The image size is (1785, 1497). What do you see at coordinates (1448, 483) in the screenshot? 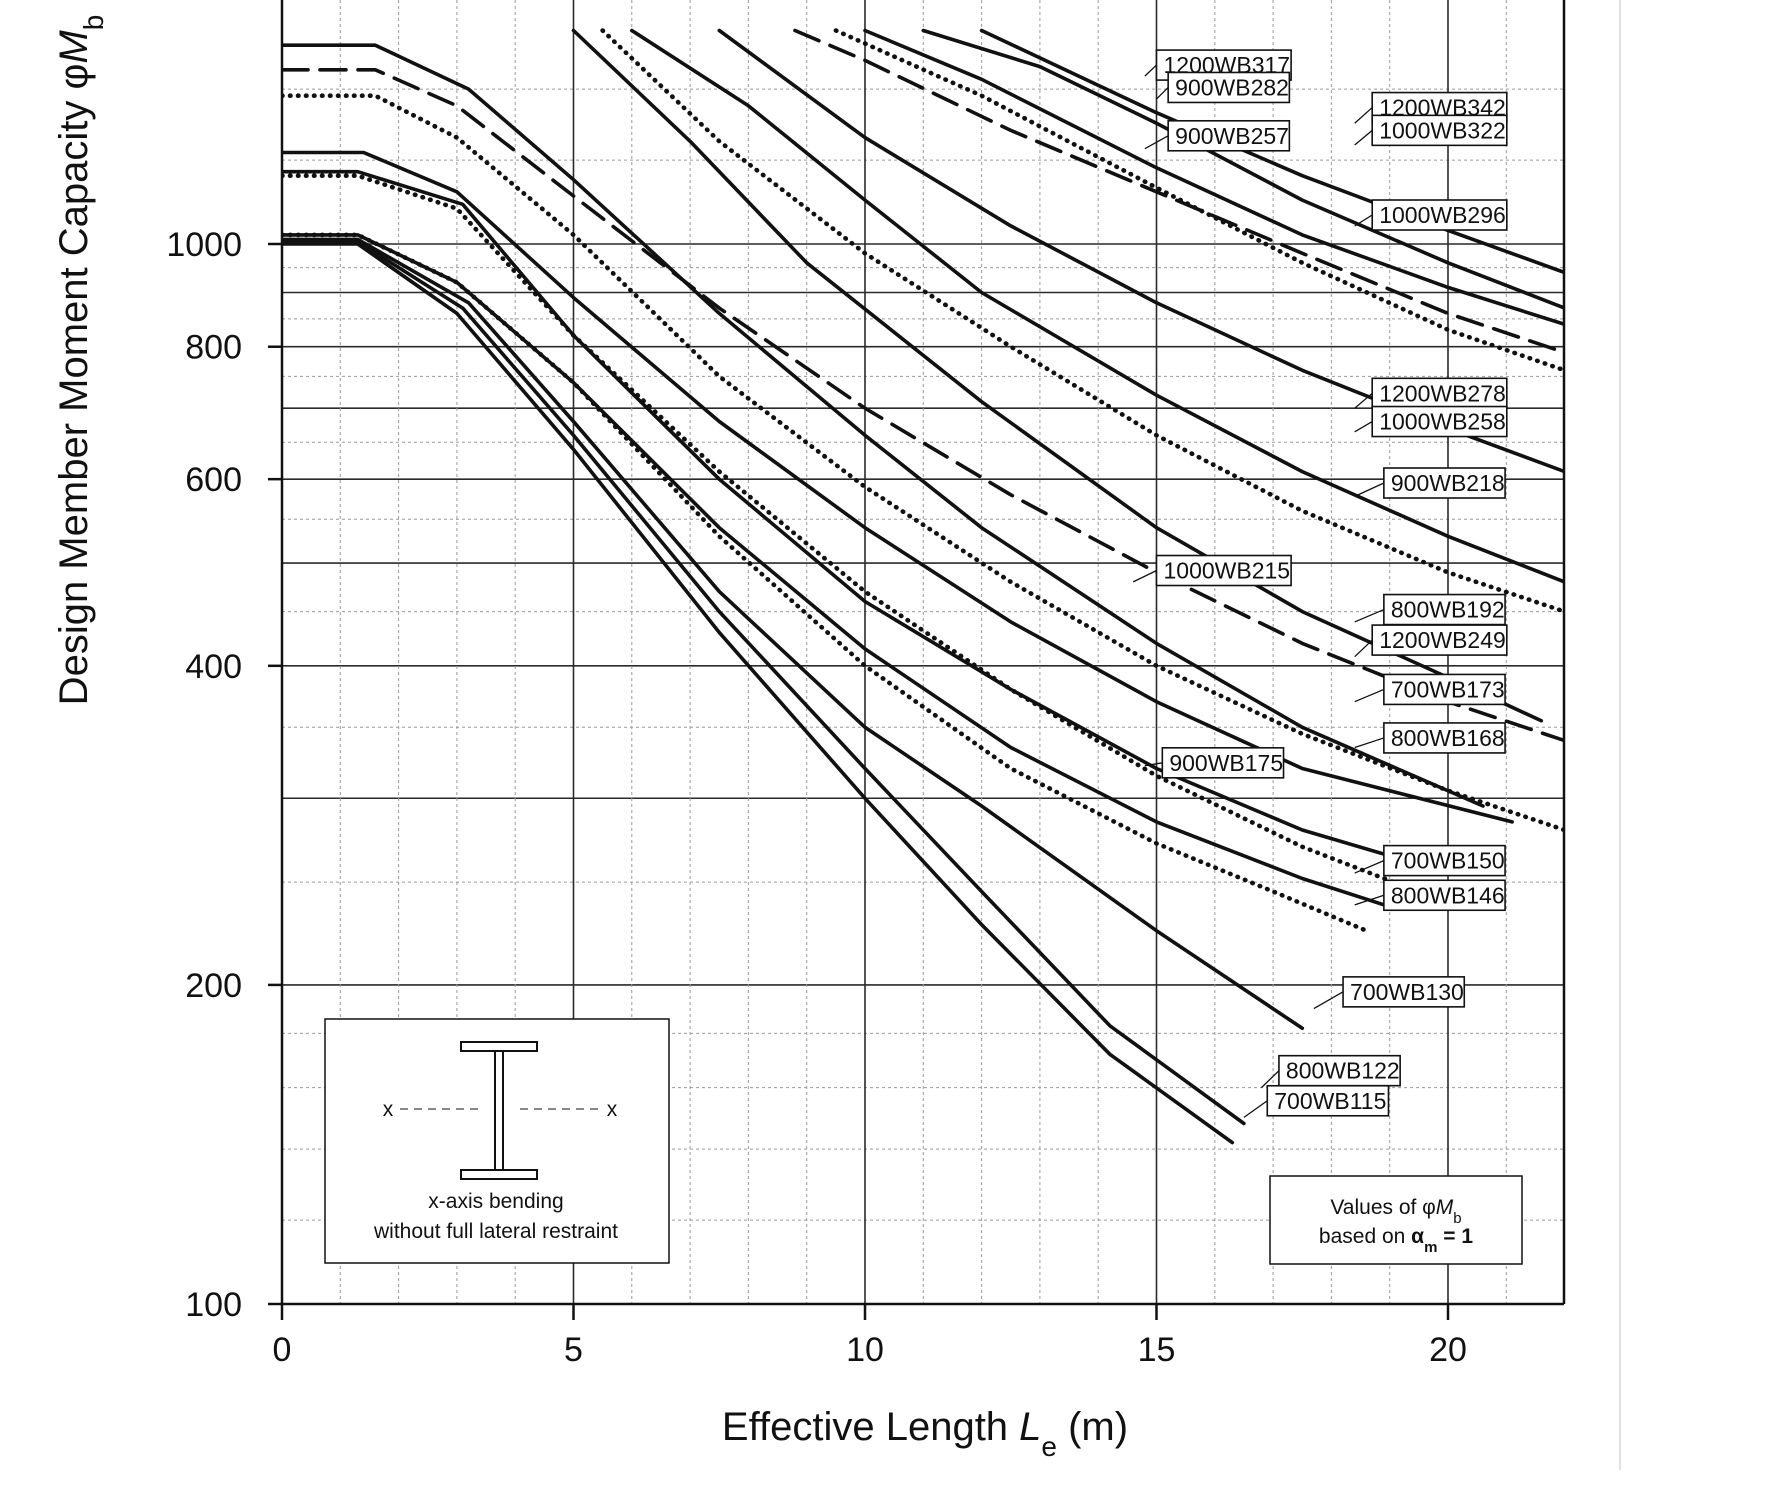
I see `label-text: 900WB218` at bounding box center [1448, 483].